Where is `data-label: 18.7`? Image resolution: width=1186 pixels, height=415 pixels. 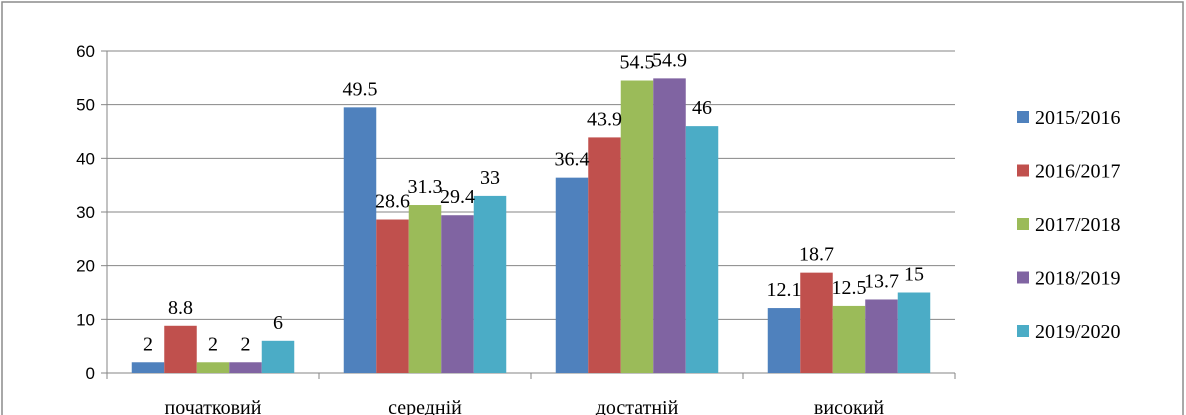
data-label: 18.7 is located at coordinates (816, 255).